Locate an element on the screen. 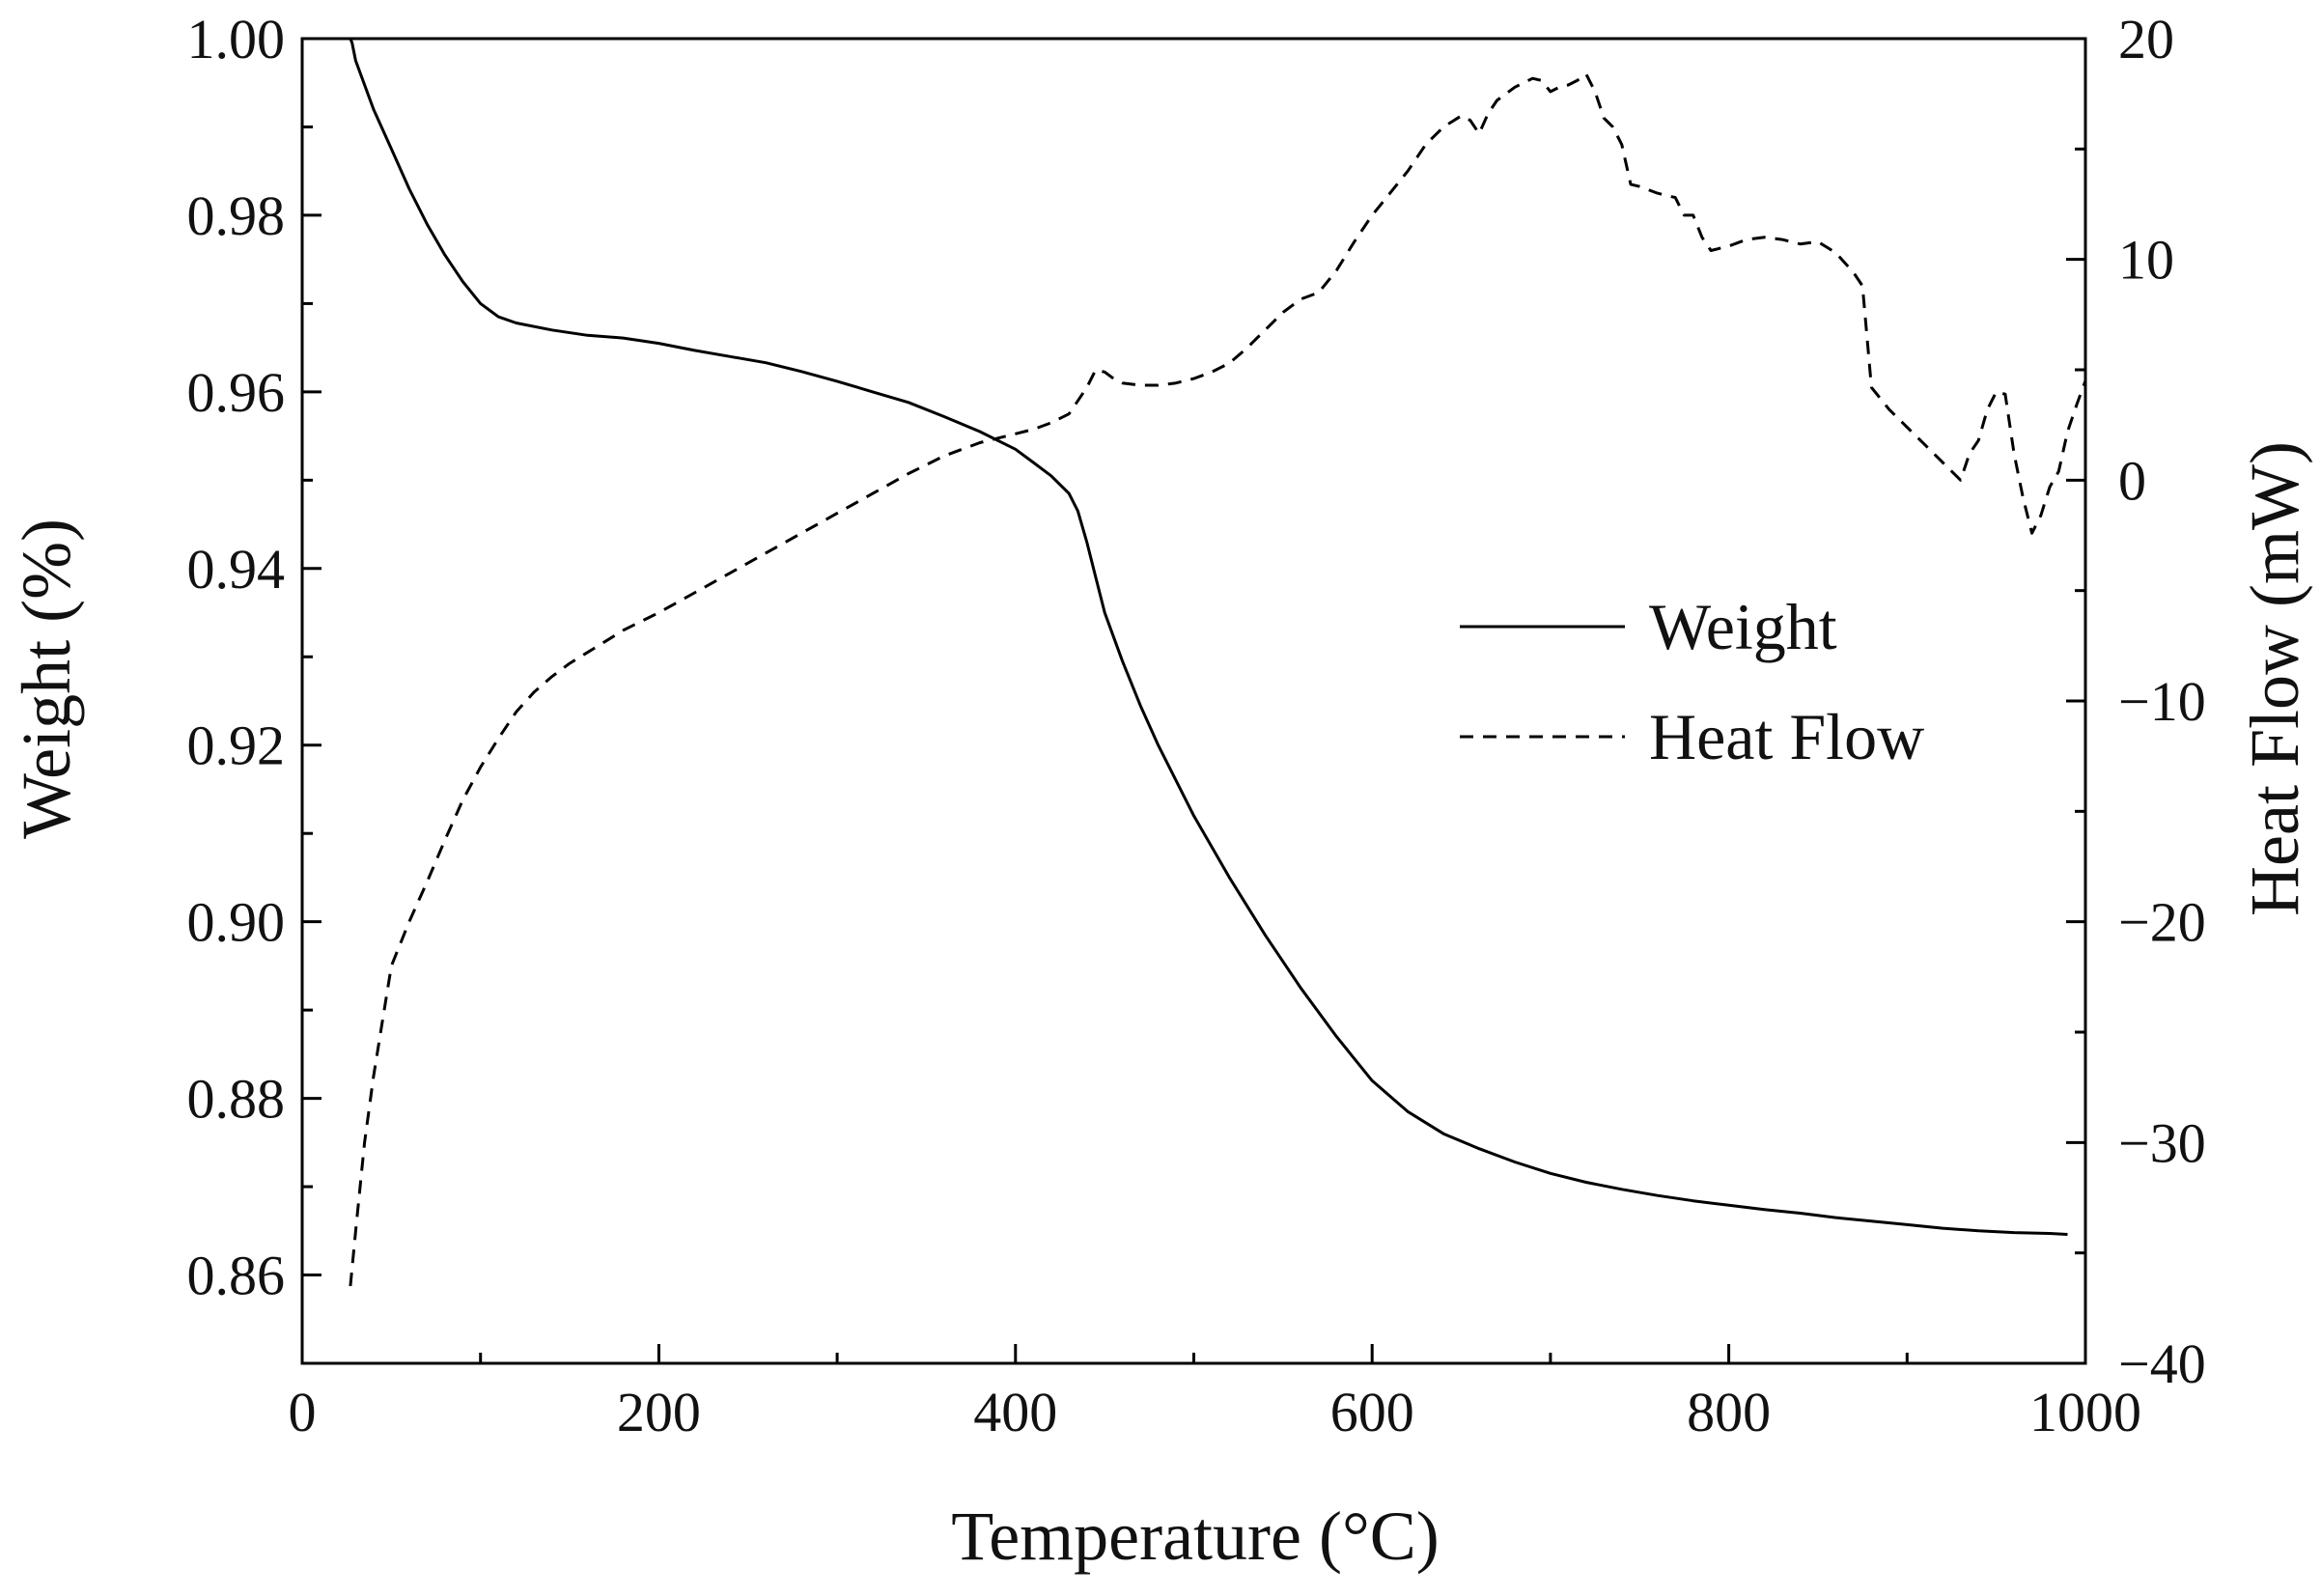 This screenshot has height=1596, width=2321. y2-axis-title: Heat Flow (mW) is located at coordinates (2274, 679).